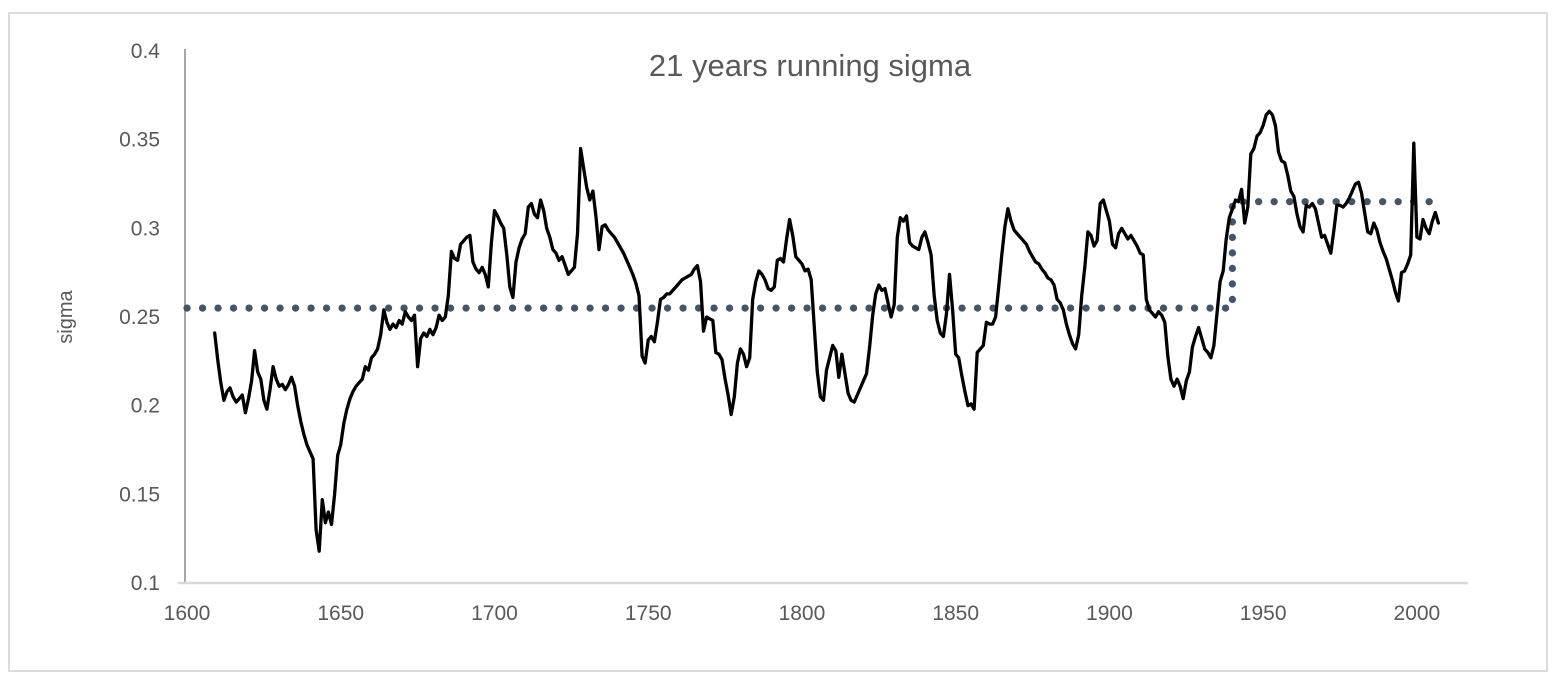 Image resolution: width=1558 pixels, height=684 pixels. Describe the element at coordinates (139, 140) in the screenshot. I see `y-tick-label: 0.35` at that location.